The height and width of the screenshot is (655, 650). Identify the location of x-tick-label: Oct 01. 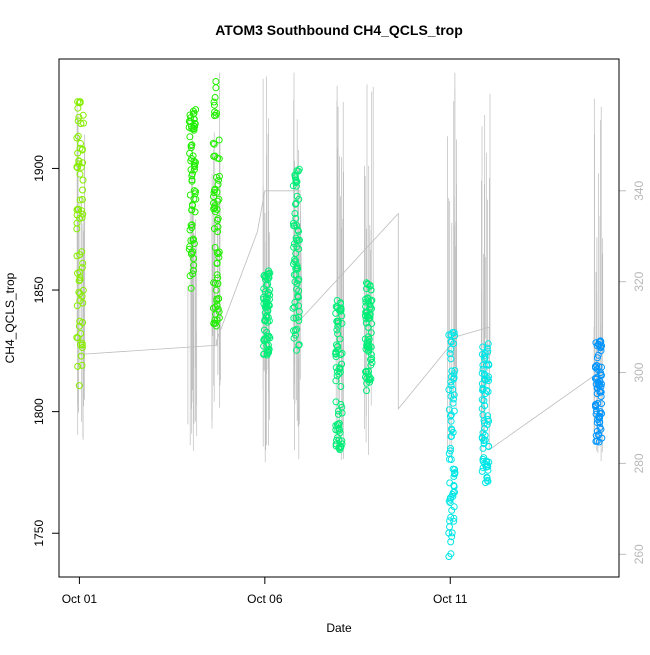
(80, 599).